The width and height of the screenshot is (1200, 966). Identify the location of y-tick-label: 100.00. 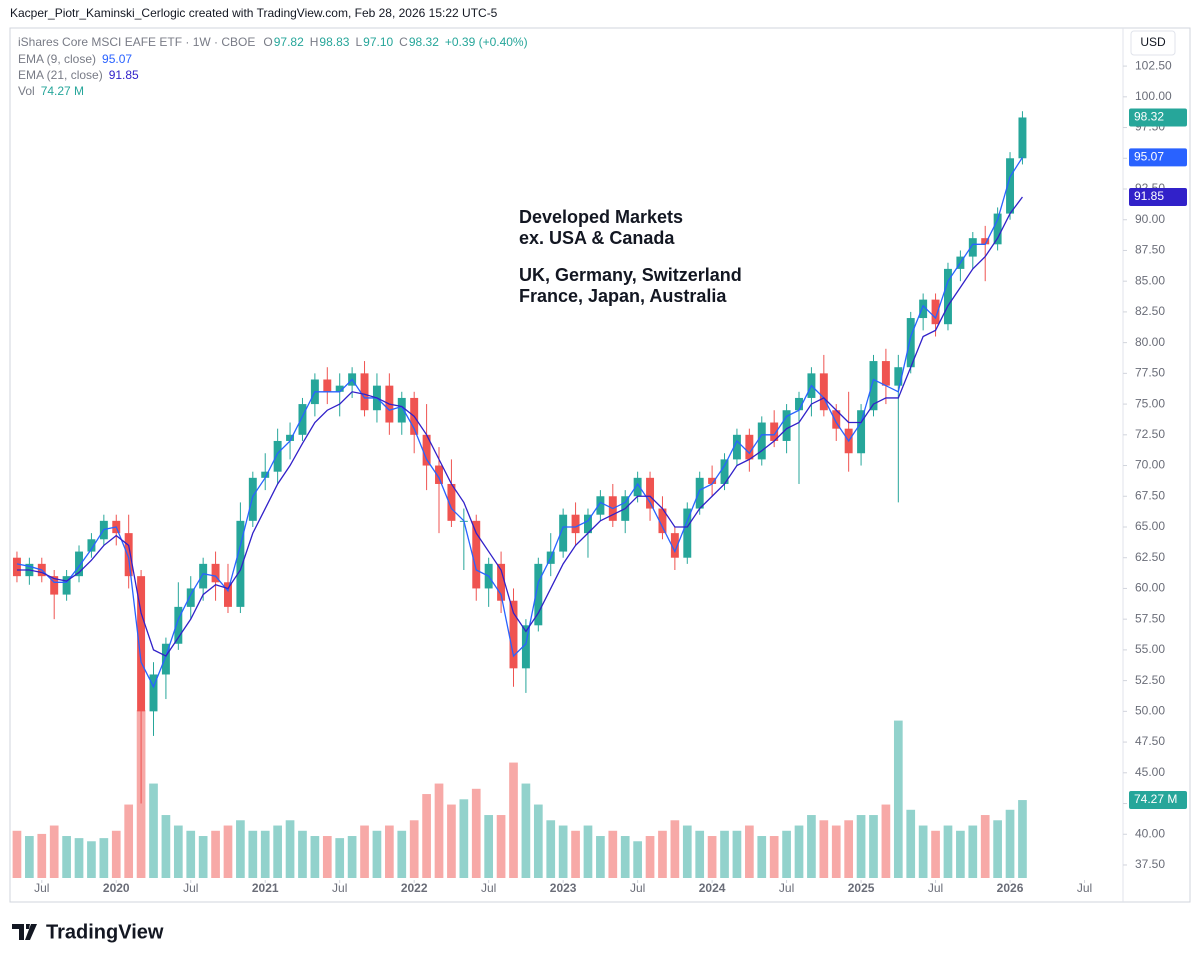
(1153, 96).